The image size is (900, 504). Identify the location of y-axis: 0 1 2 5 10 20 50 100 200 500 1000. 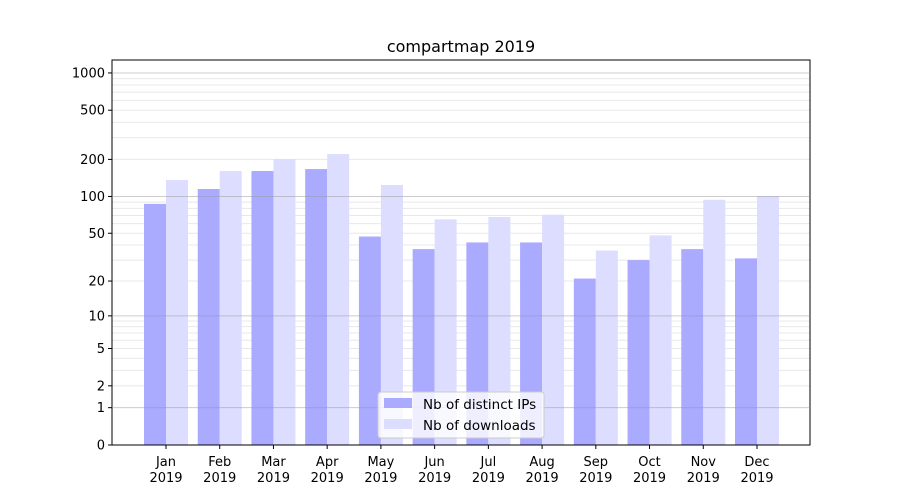
(92, 260).